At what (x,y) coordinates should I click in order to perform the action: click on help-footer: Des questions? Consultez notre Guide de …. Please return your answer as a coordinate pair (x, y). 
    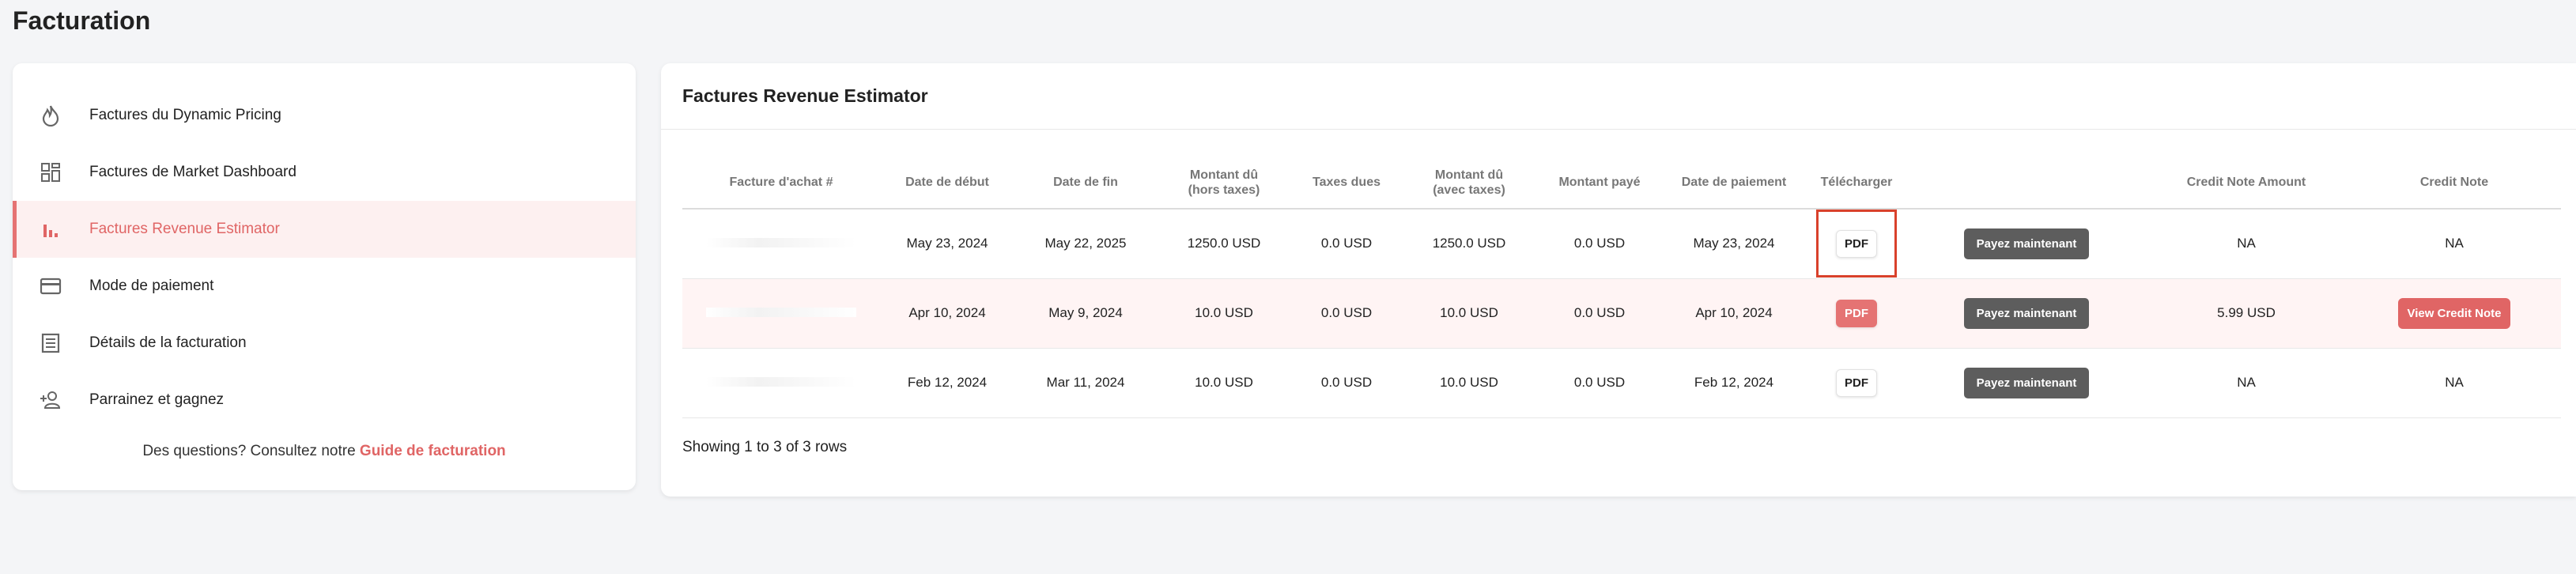
    Looking at the image, I should click on (324, 452).